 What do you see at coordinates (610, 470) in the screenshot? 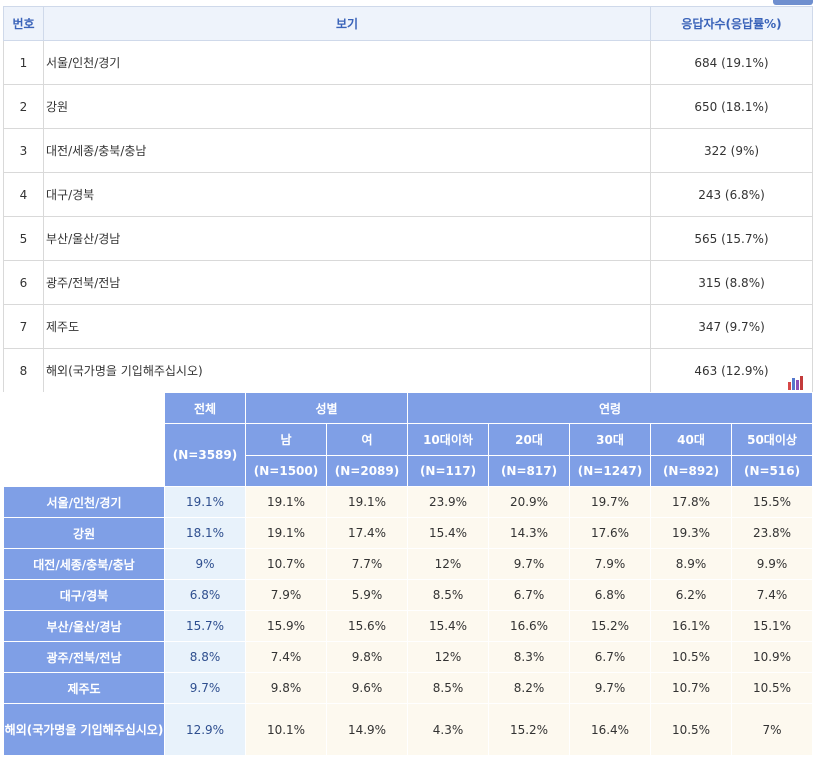
I see `age-30-n: (N=1247)` at bounding box center [610, 470].